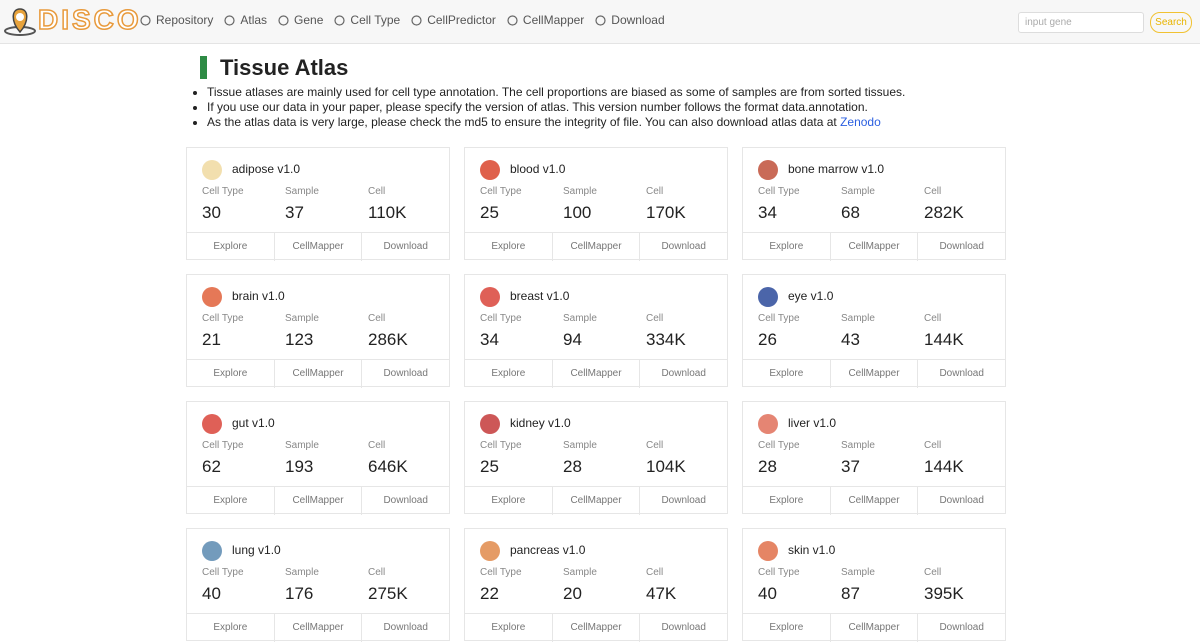  I want to click on tissue-name: blood v1.0, so click(538, 169).